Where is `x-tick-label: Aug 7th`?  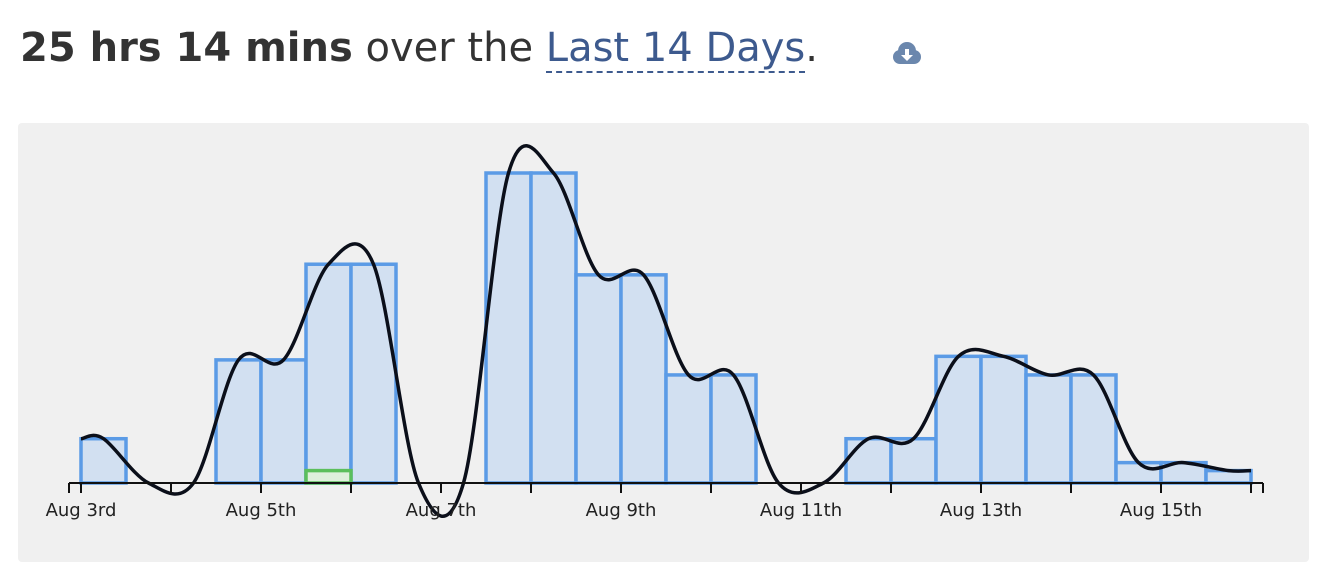 x-tick-label: Aug 7th is located at coordinates (441, 510).